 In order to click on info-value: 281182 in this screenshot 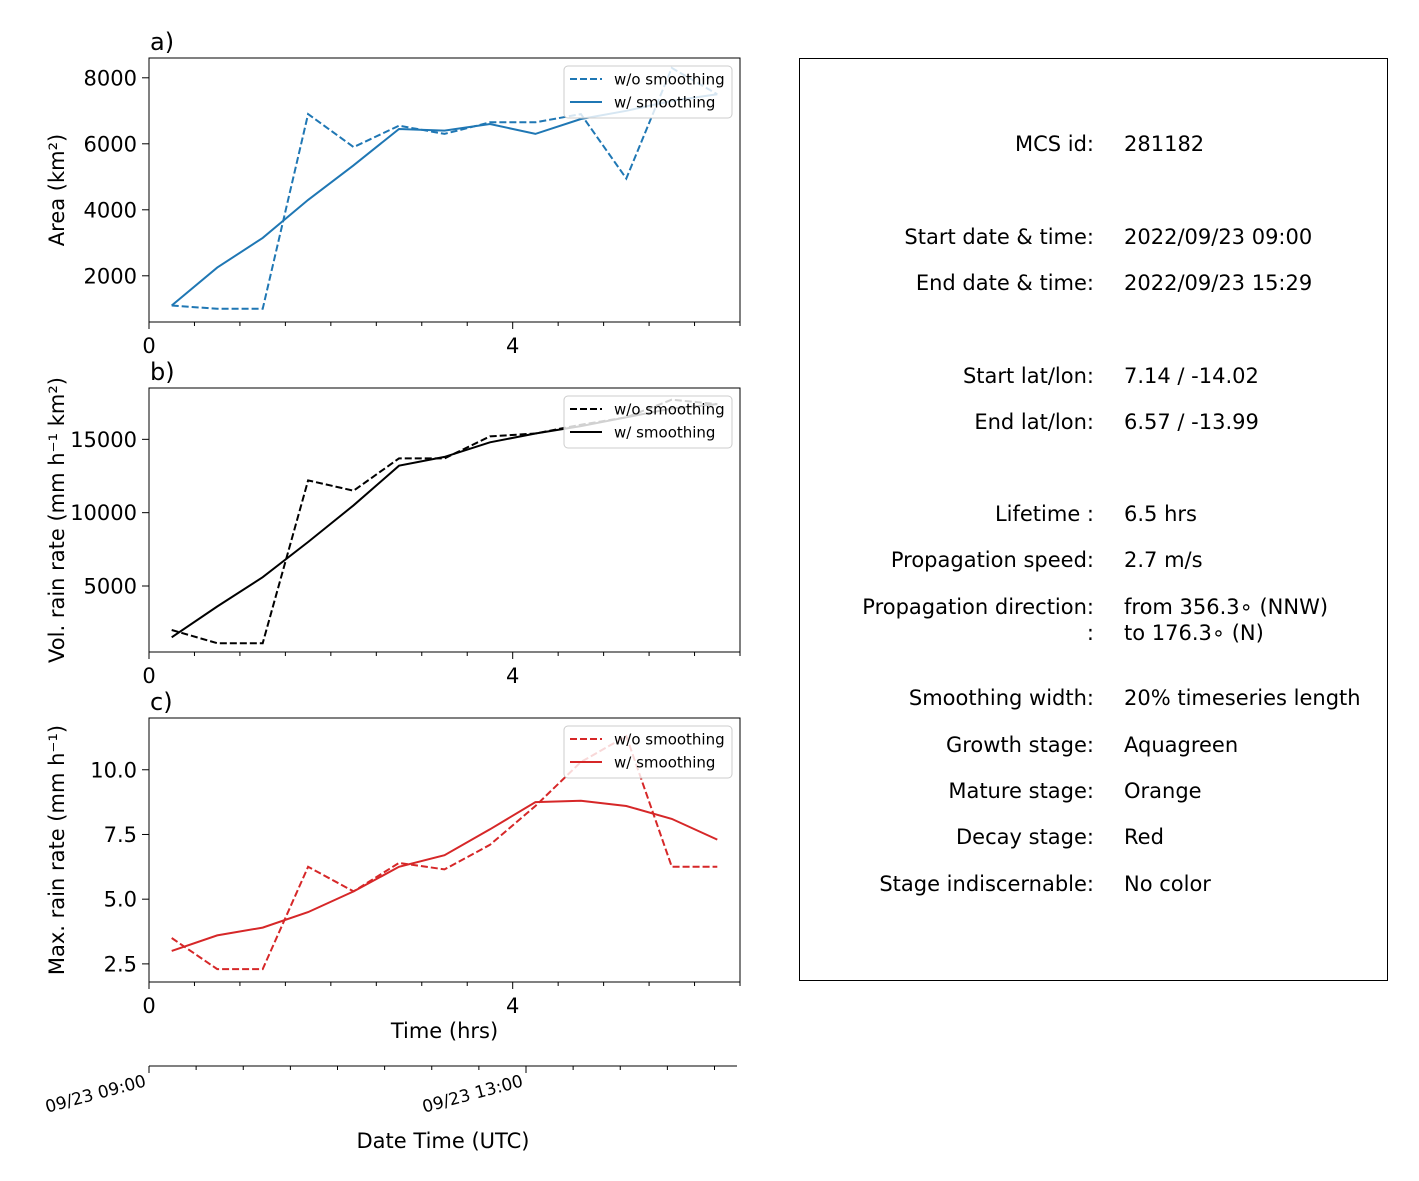, I will do `click(1164, 144)`.